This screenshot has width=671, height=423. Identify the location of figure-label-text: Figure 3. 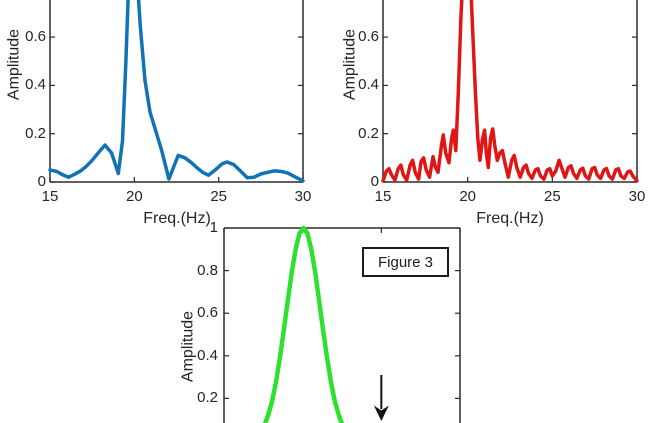
(405, 262).